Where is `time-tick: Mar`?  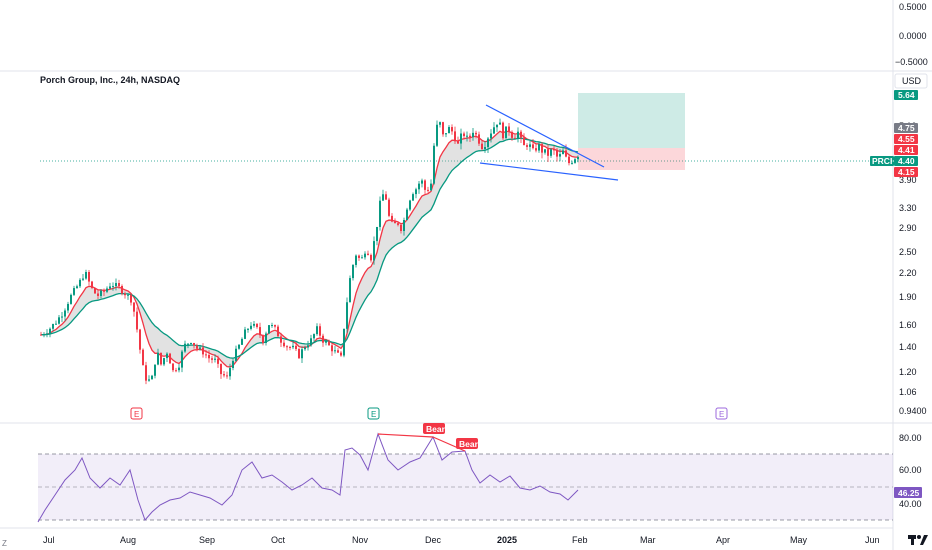 time-tick: Mar is located at coordinates (648, 540).